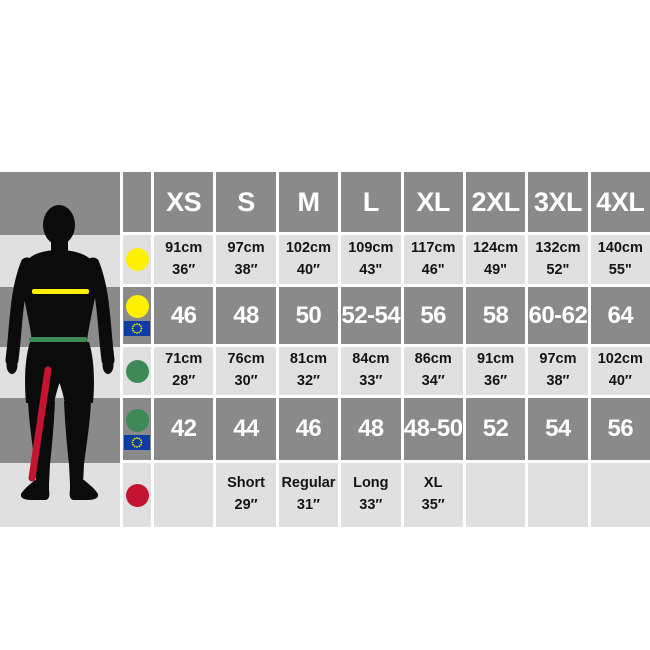 This screenshot has height=650, width=650. What do you see at coordinates (137, 202) in the screenshot?
I see `header-icon-spacer` at bounding box center [137, 202].